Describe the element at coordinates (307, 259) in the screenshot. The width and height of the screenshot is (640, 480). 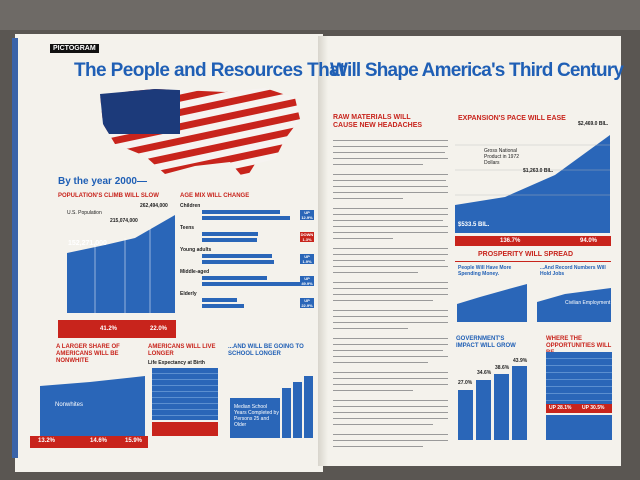
I see `change-label: UP 1.9%` at that location.